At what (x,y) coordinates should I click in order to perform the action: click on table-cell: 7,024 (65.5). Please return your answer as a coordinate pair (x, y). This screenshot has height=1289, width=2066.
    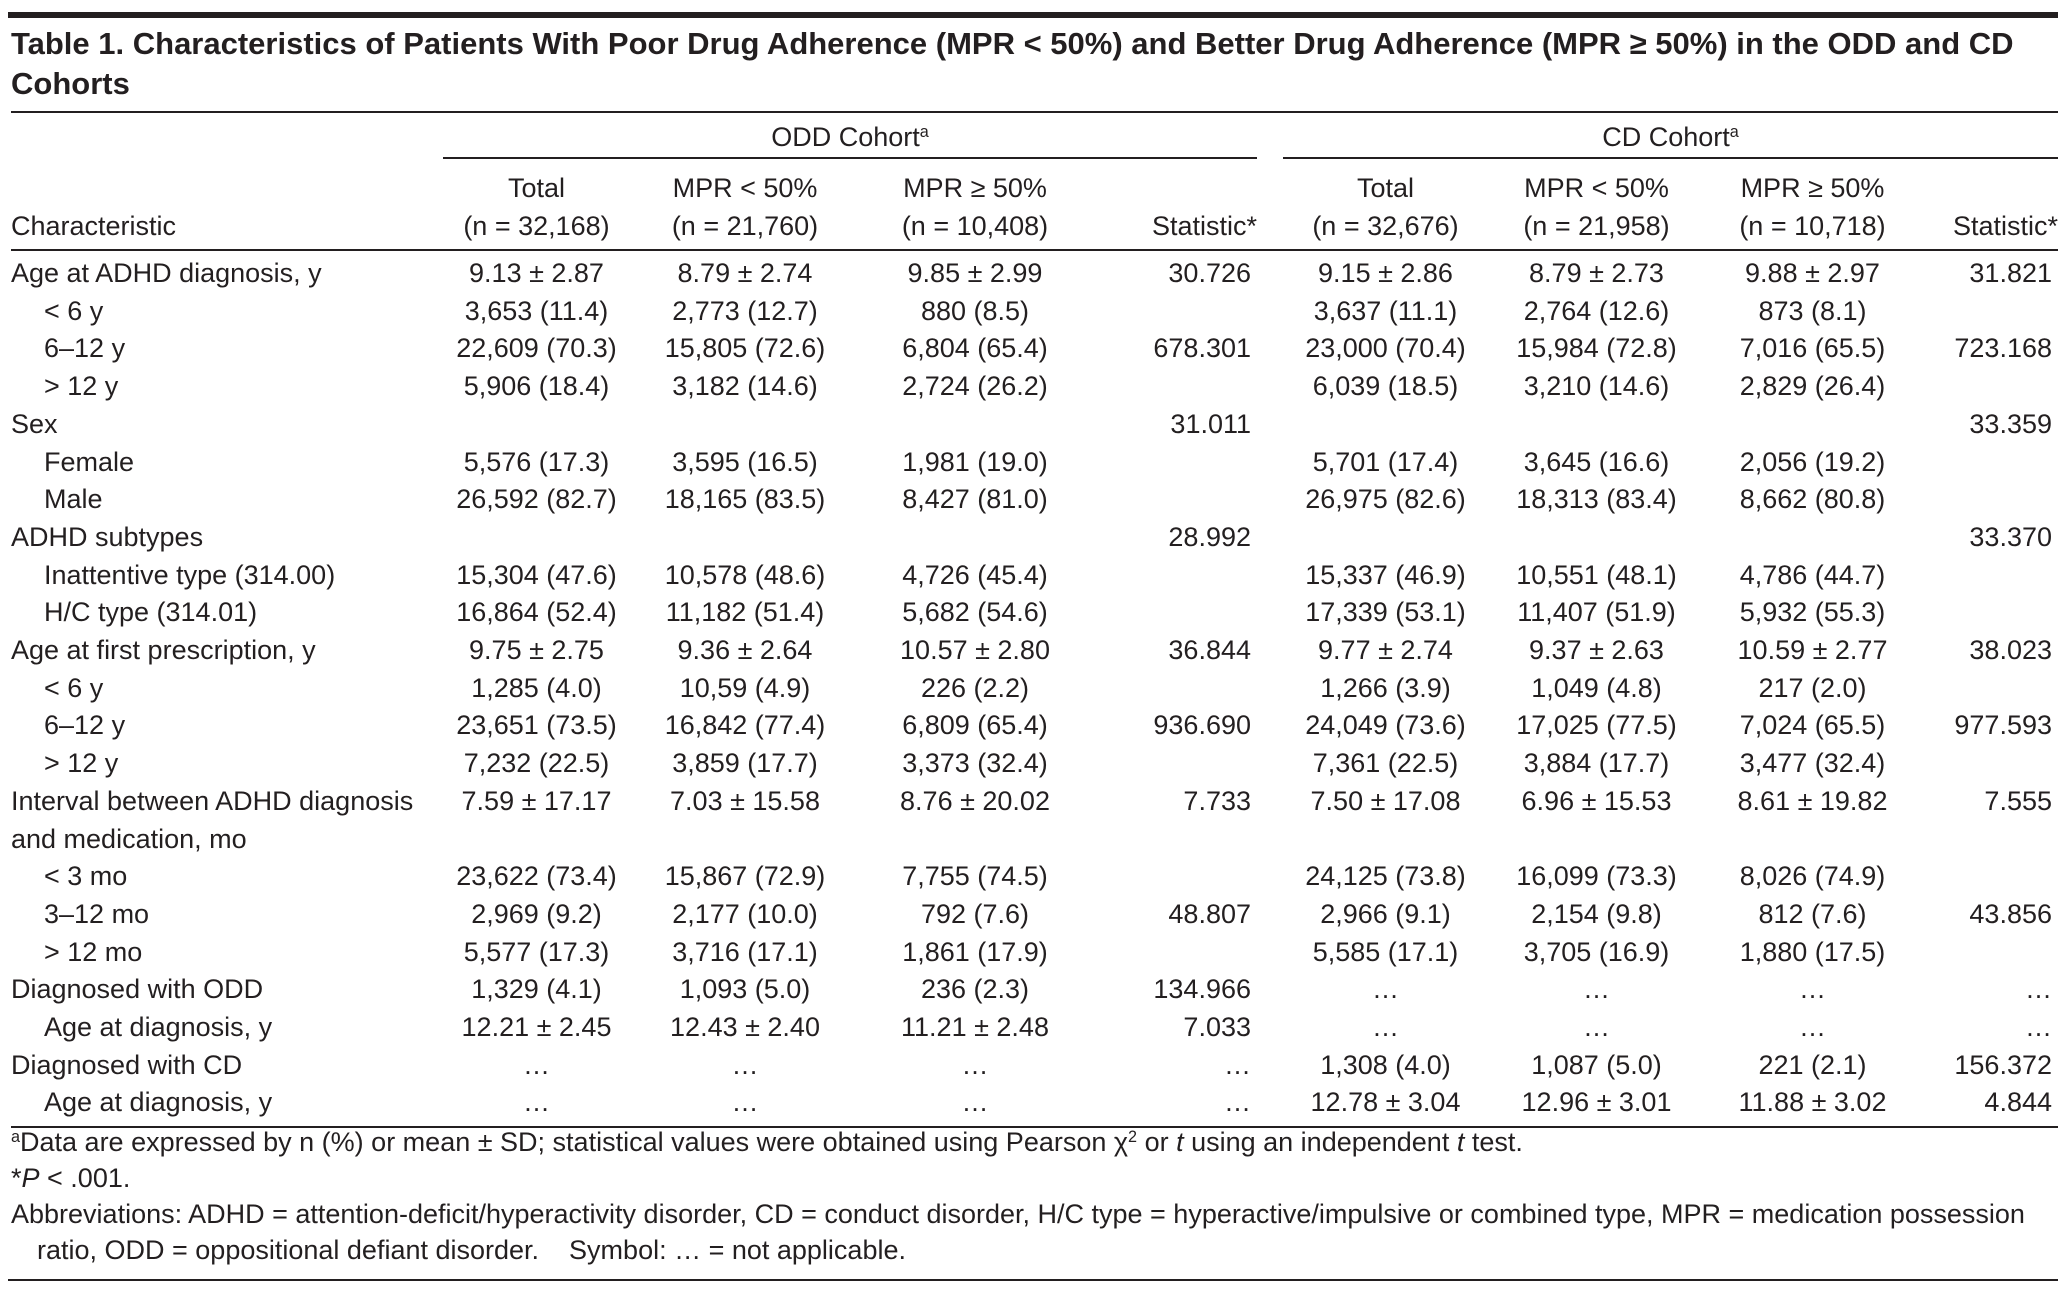
    Looking at the image, I should click on (1812, 725).